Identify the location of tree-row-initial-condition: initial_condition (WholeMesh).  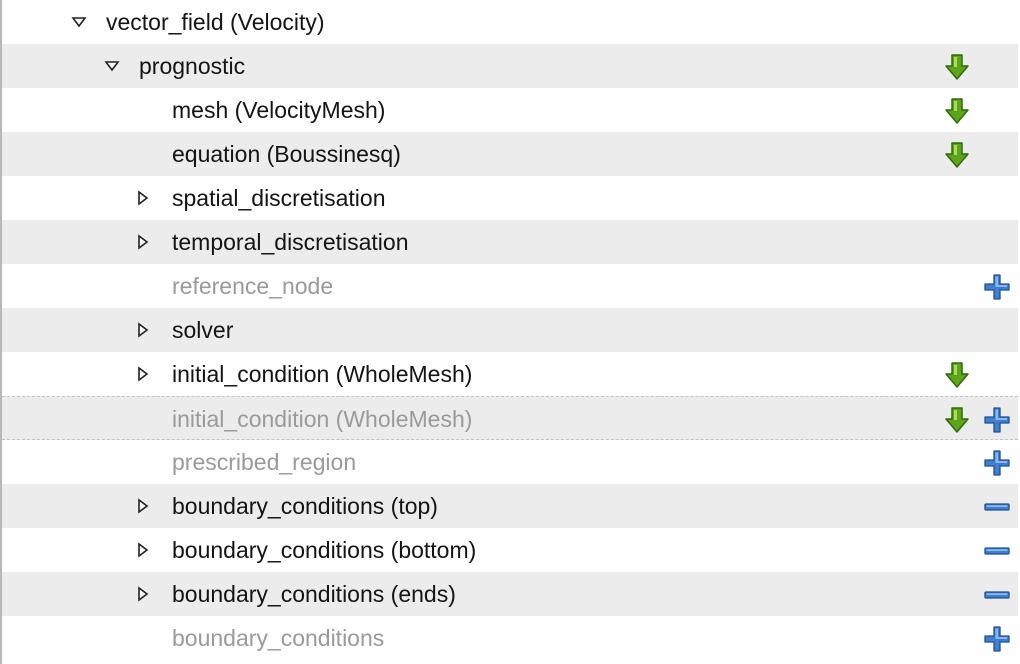
(510, 374).